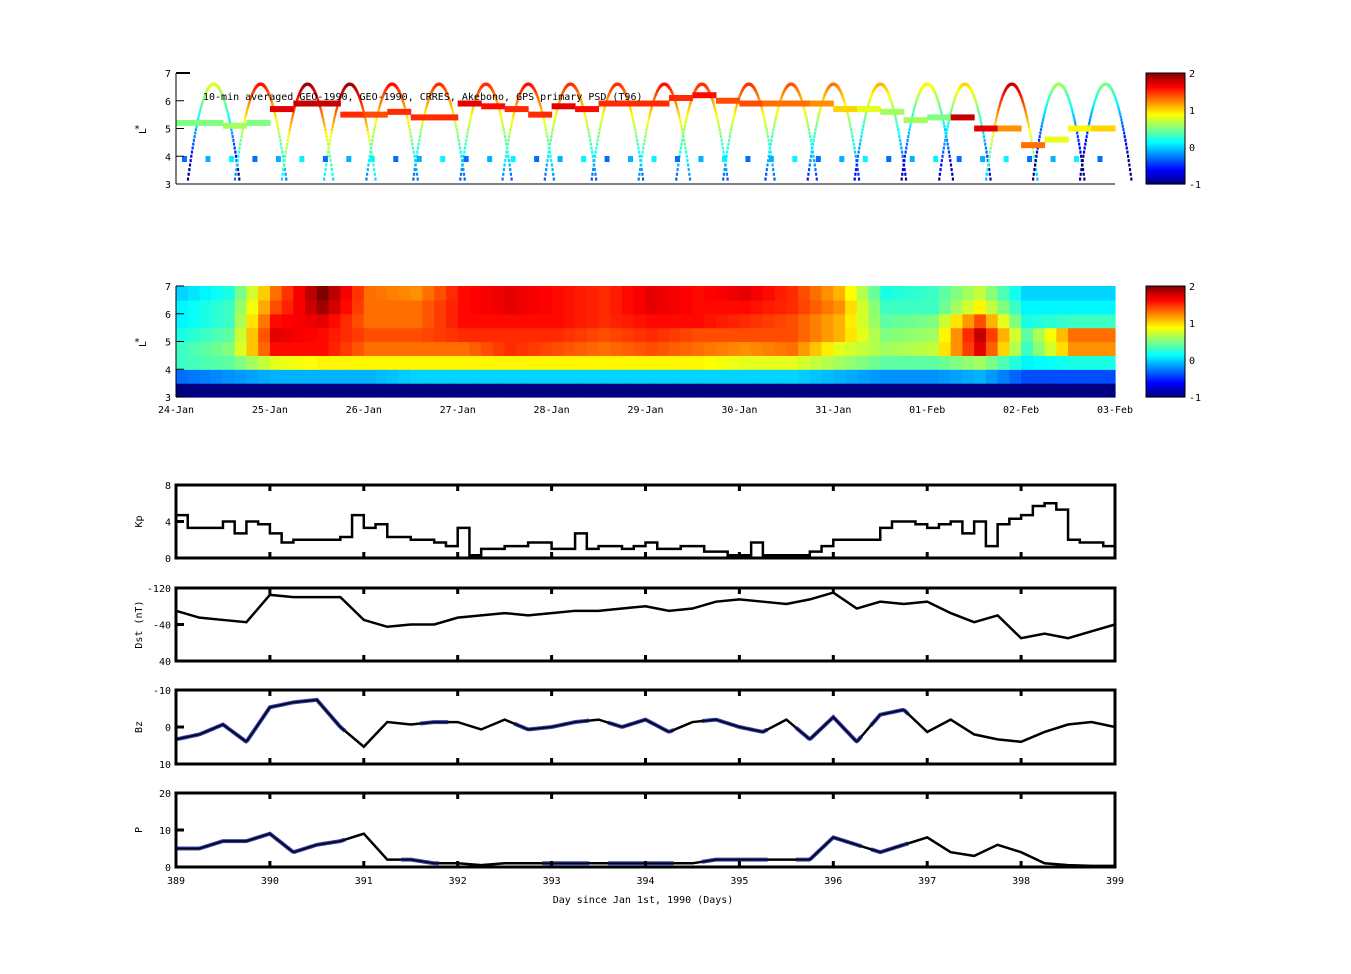  Describe the element at coordinates (734, 861) in the screenshot. I see `p-highlight-core` at that location.